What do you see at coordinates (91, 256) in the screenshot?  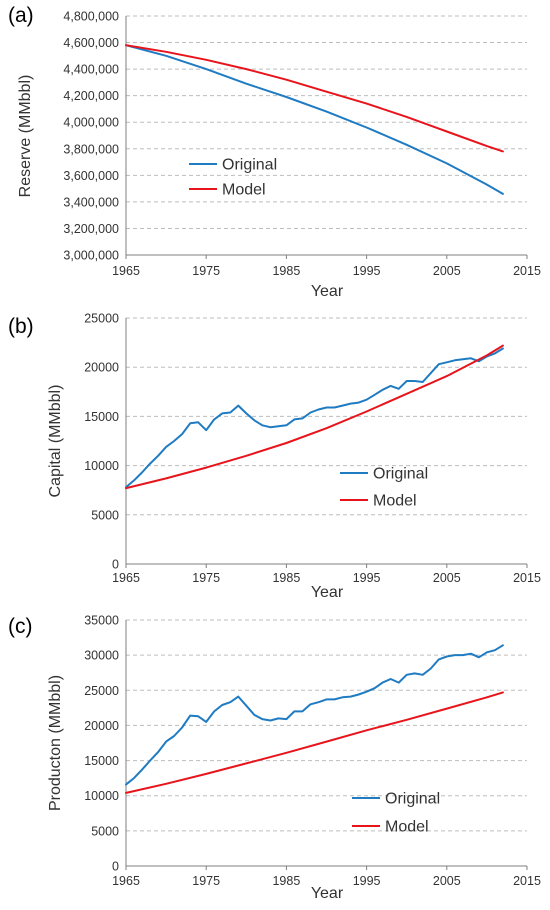 I see `y-tick-label: 3,000,000` at bounding box center [91, 256].